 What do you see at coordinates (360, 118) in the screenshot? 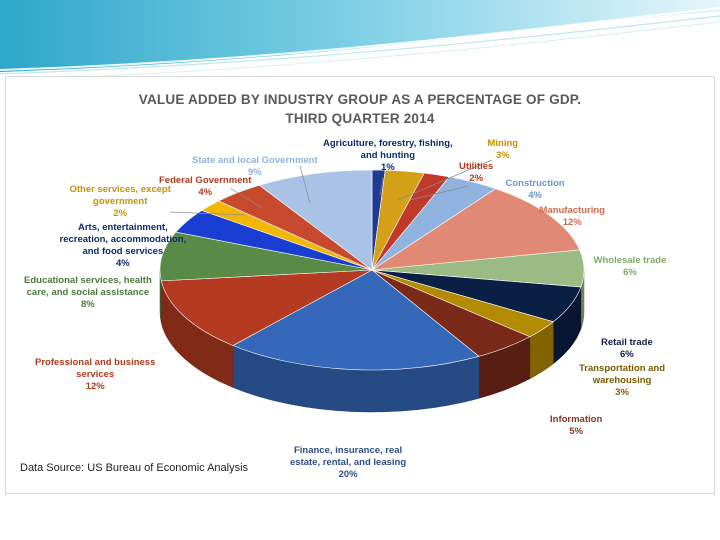
I see `chart-subtitle: THIRD QUARTER 2014` at bounding box center [360, 118].